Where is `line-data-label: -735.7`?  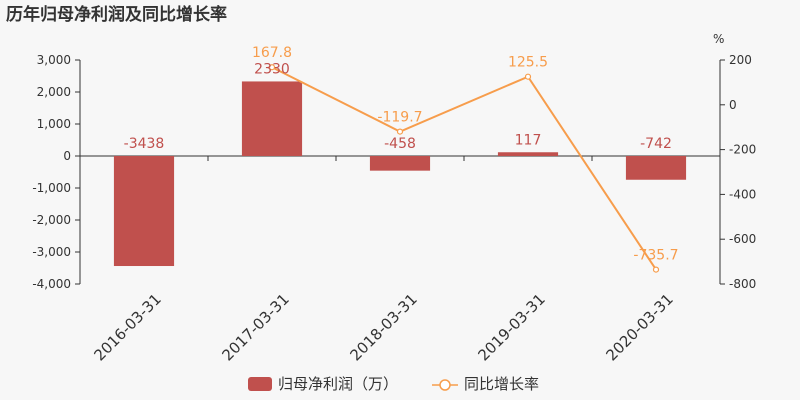 line-data-label: -735.7 is located at coordinates (655, 256).